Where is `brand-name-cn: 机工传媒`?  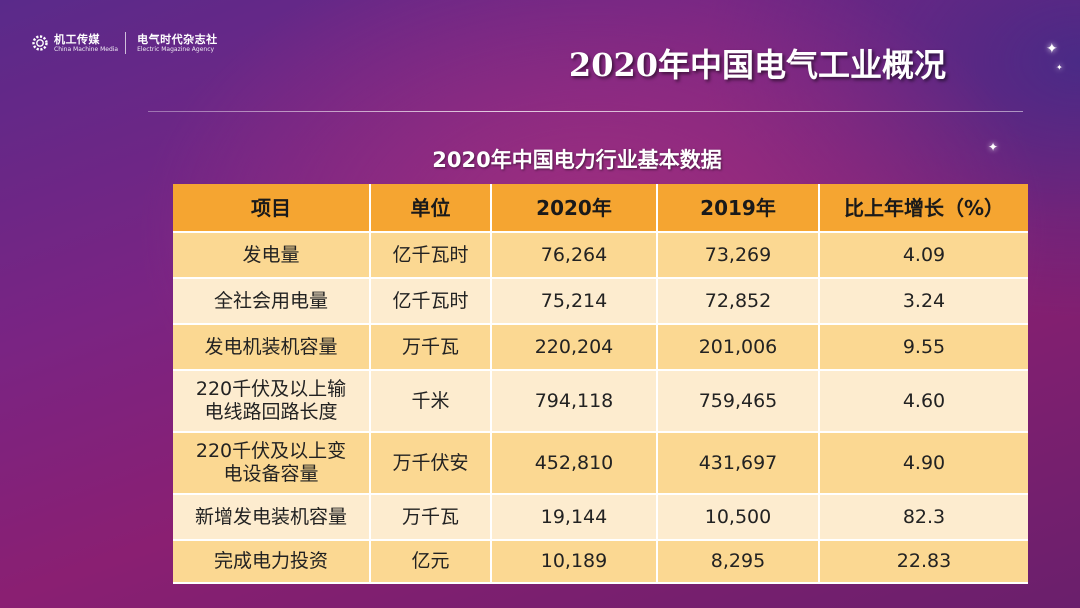
brand-name-cn: 机工传媒 is located at coordinates (77, 39).